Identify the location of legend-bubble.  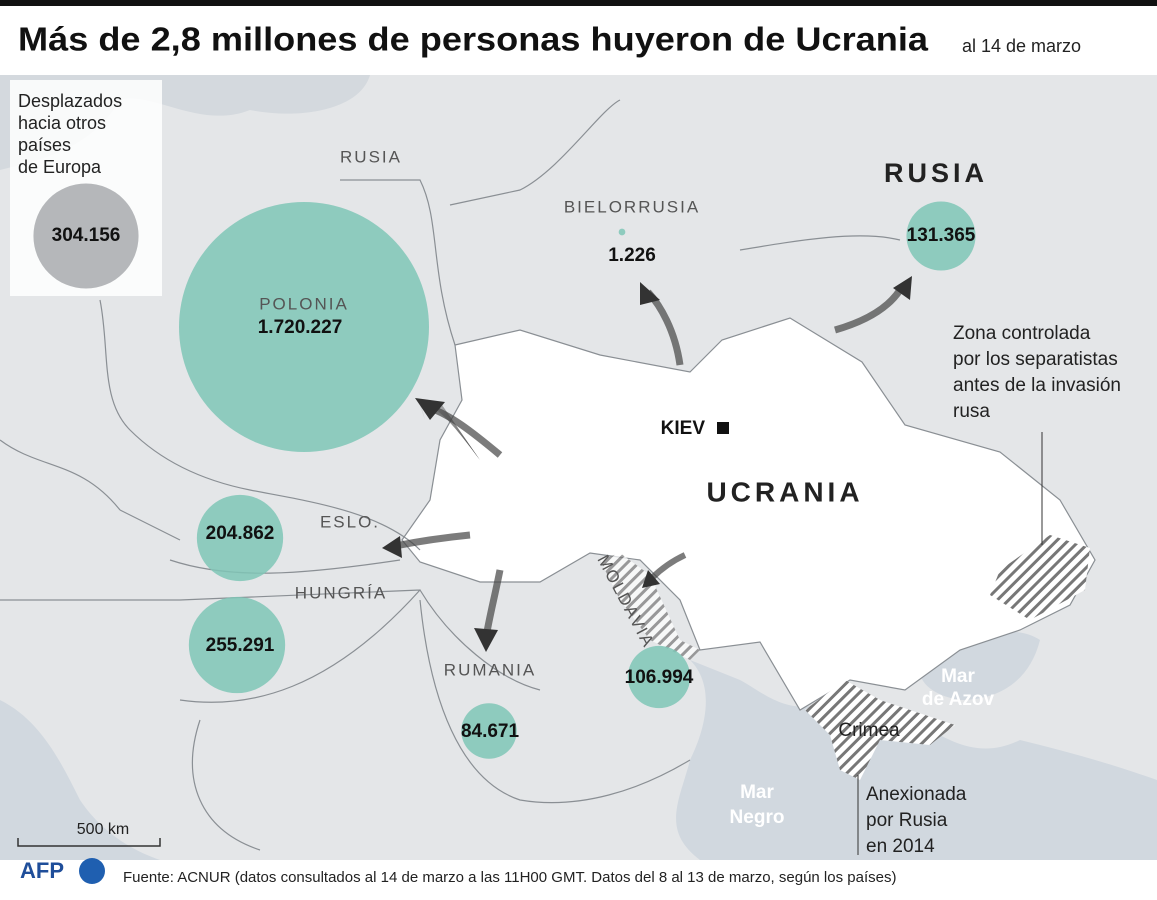
(86, 236).